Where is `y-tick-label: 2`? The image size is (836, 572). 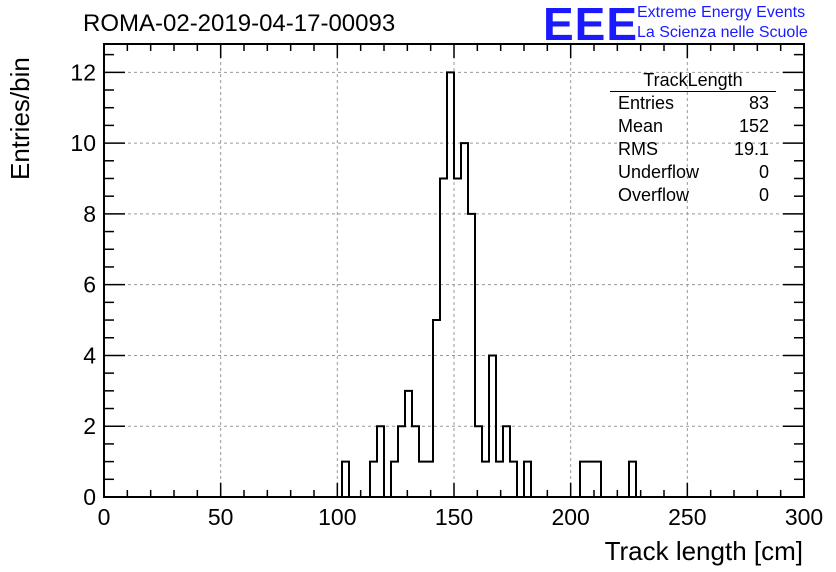
y-tick-label: 2 is located at coordinates (89, 426).